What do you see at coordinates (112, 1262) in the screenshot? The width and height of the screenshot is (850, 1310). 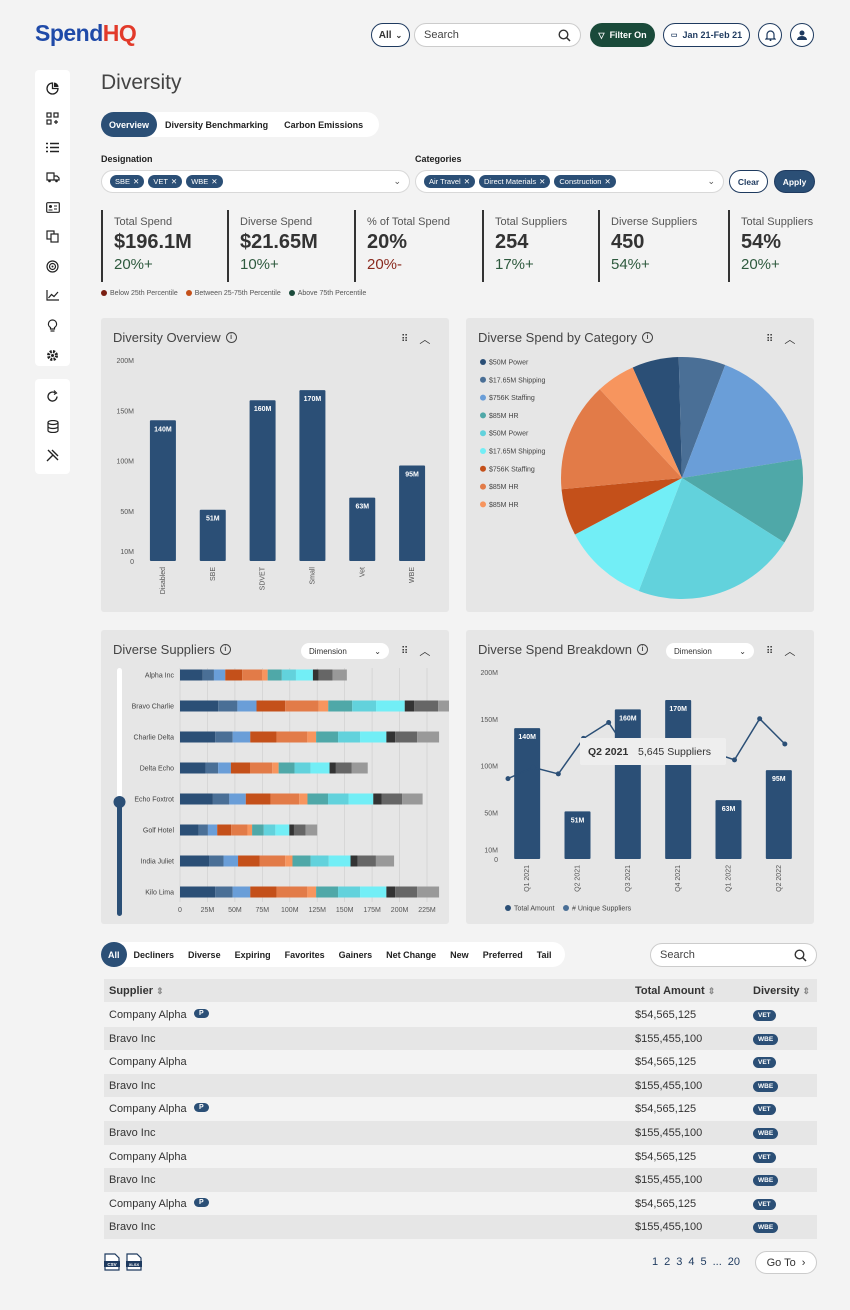 I see `csv-export-icon: CSV` at bounding box center [112, 1262].